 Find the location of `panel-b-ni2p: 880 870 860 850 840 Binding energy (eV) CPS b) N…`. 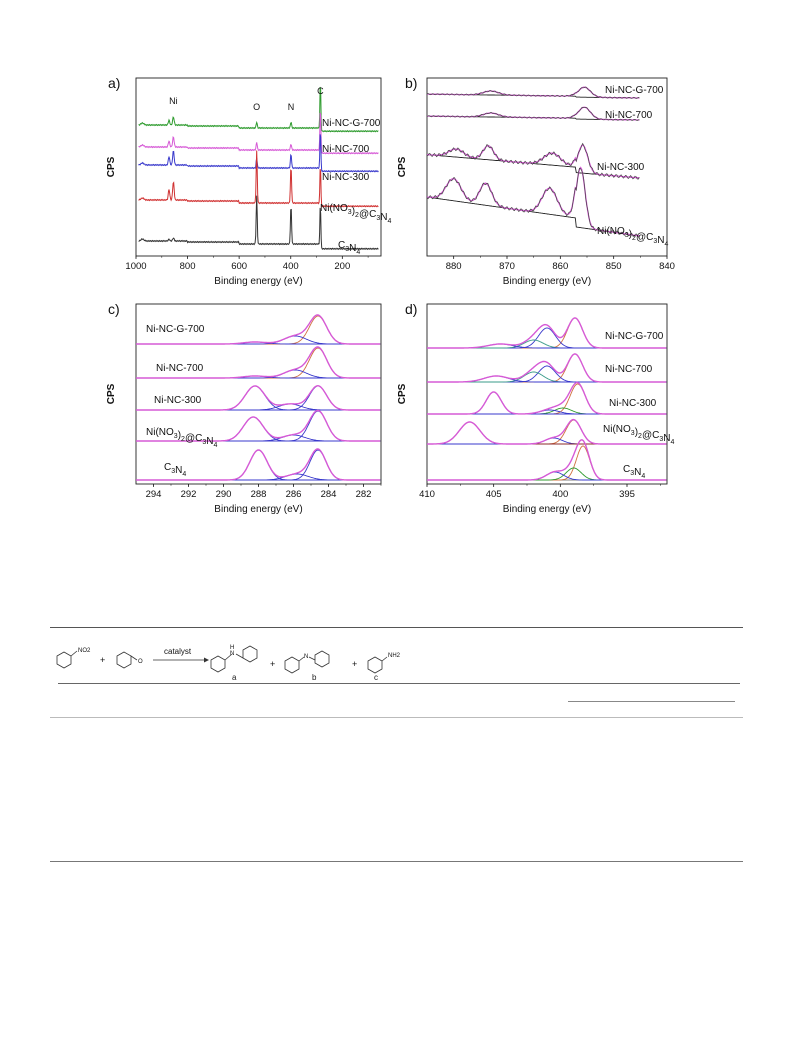

panel-b-ni2p: 880 870 860 850 840 Binding energy (eV) CPS b) N… is located at coordinates (542, 184).